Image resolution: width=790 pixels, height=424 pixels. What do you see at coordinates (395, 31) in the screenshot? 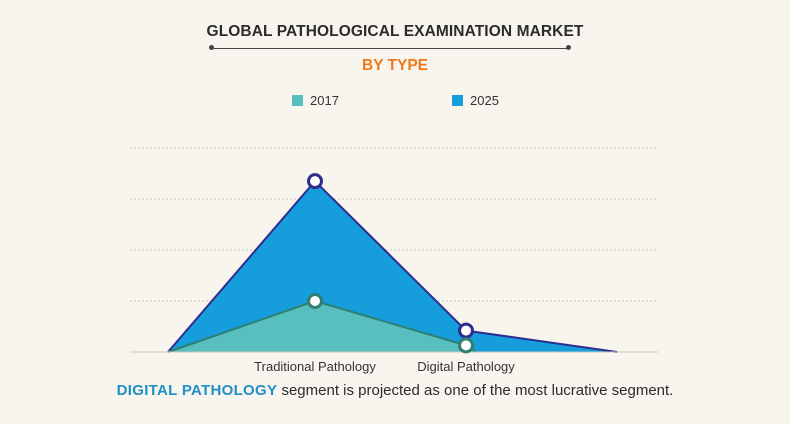
I see `chart-title: GLOBAL PATHOLOGICAL EXAMINATION MARKET` at bounding box center [395, 31].